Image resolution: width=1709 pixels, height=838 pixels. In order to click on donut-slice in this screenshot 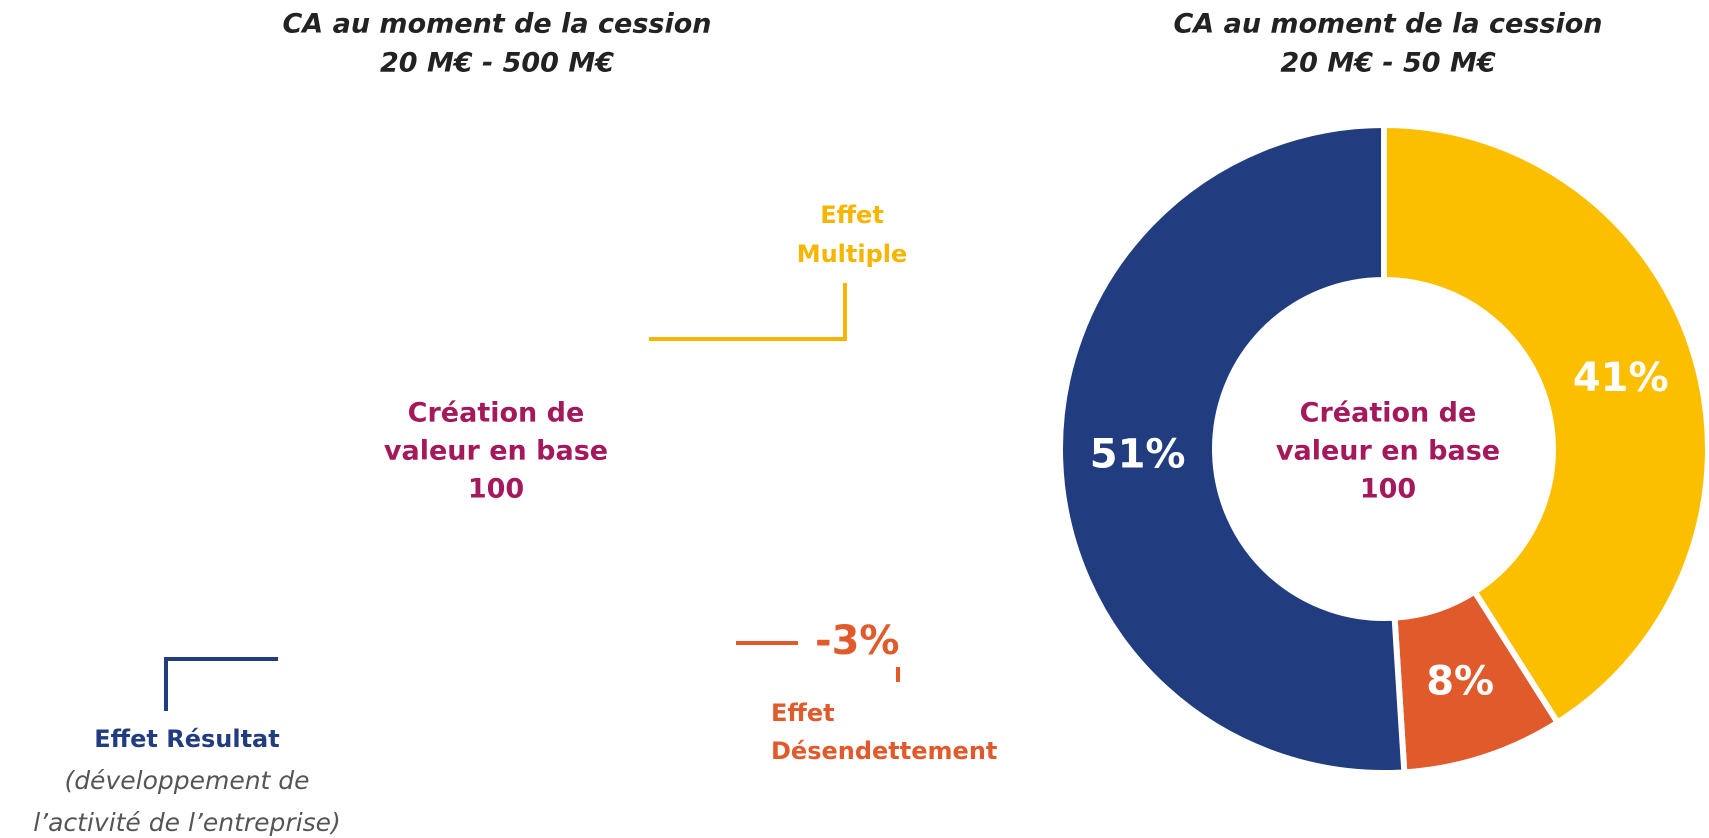, I will do `click(1545, 424)`.